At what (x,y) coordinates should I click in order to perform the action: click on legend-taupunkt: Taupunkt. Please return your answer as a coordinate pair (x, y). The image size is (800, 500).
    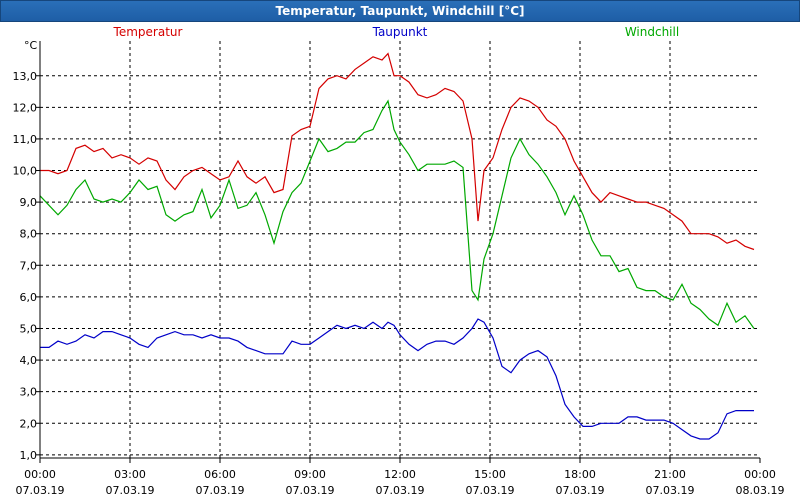
    Looking at the image, I should click on (400, 32).